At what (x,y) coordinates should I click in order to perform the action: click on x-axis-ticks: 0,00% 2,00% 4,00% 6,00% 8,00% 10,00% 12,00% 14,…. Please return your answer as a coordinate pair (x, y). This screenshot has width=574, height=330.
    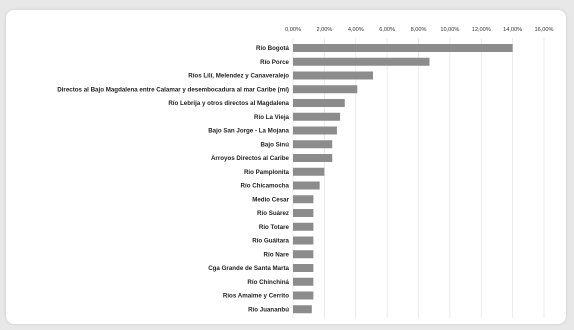
    Looking at the image, I should click on (419, 30).